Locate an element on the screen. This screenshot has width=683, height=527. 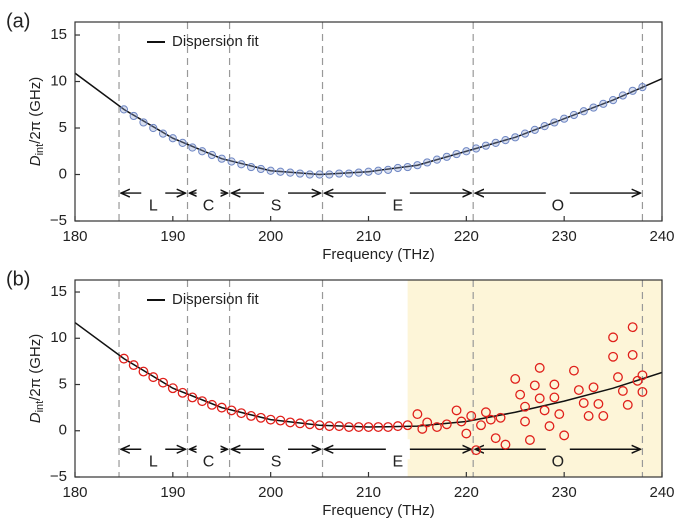
band-label: C is located at coordinates (209, 205).